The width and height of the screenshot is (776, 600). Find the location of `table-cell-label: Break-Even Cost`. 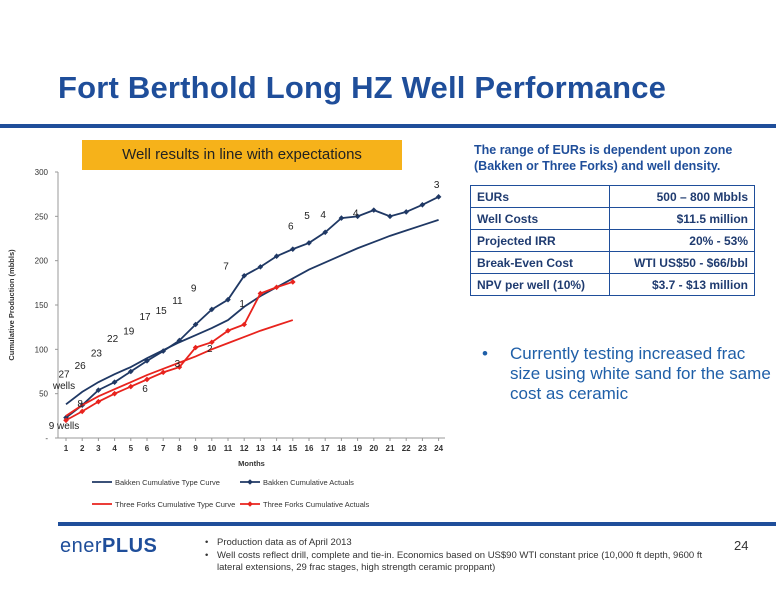

table-cell-label: Break-Even Cost is located at coordinates (540, 262).